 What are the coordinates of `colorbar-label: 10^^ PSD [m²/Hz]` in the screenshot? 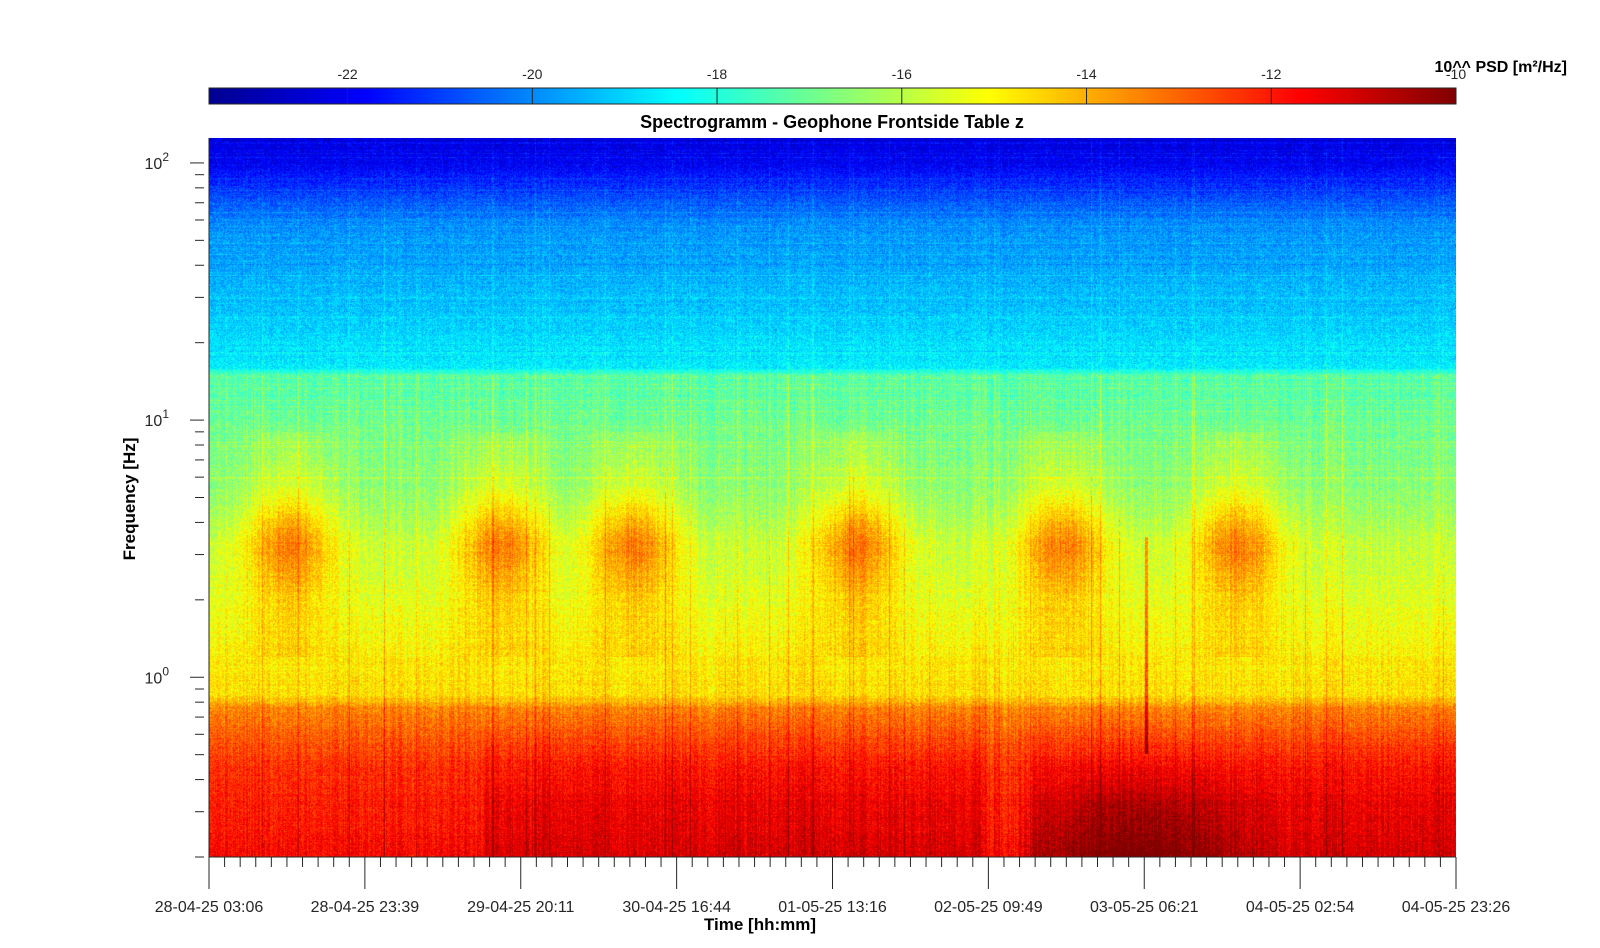 It's located at (1501, 67).